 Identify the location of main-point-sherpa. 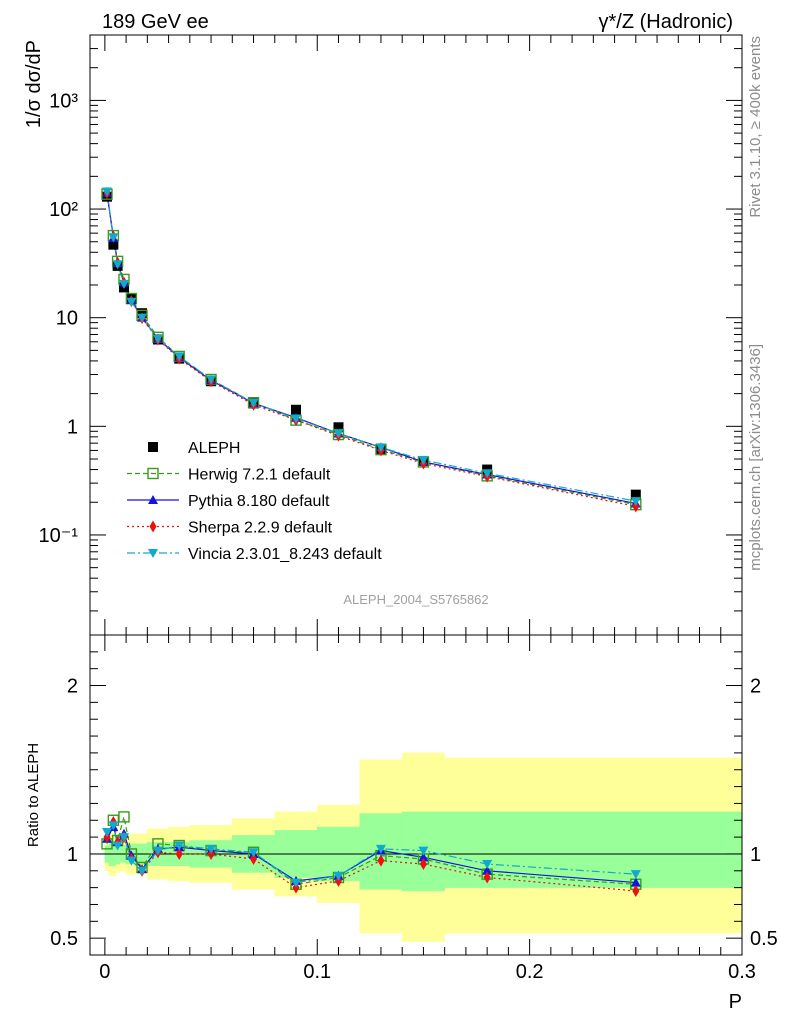
(636, 506).